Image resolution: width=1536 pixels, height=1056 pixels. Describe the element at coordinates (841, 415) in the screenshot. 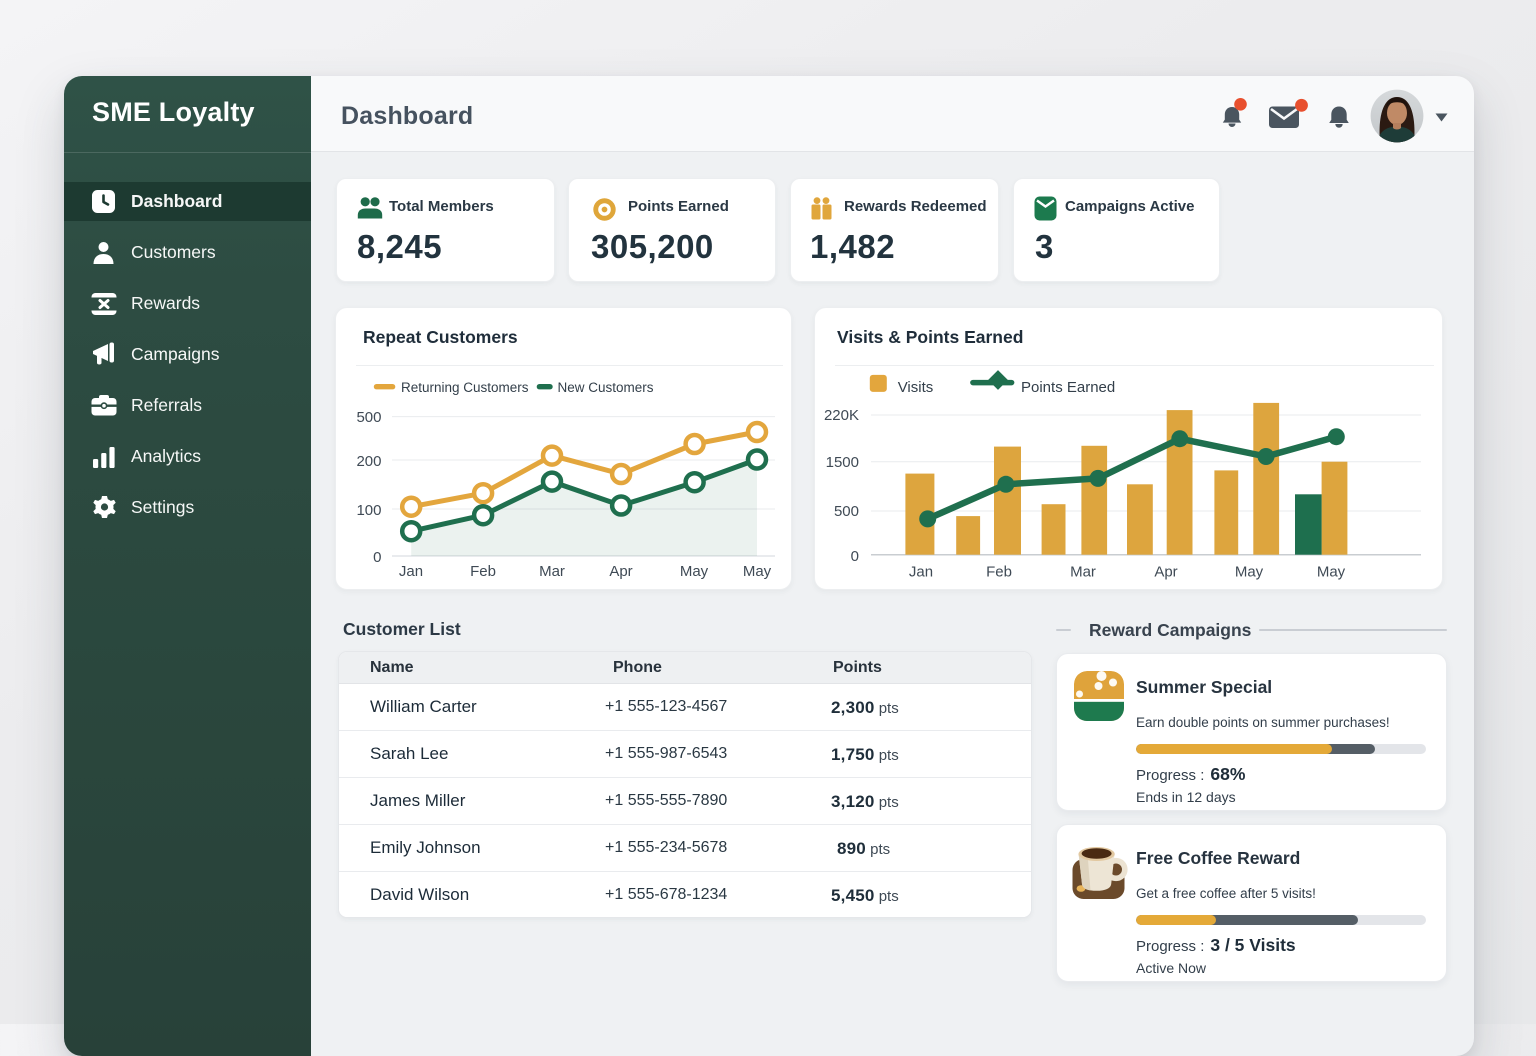

I see `svg-text: 220K` at that location.